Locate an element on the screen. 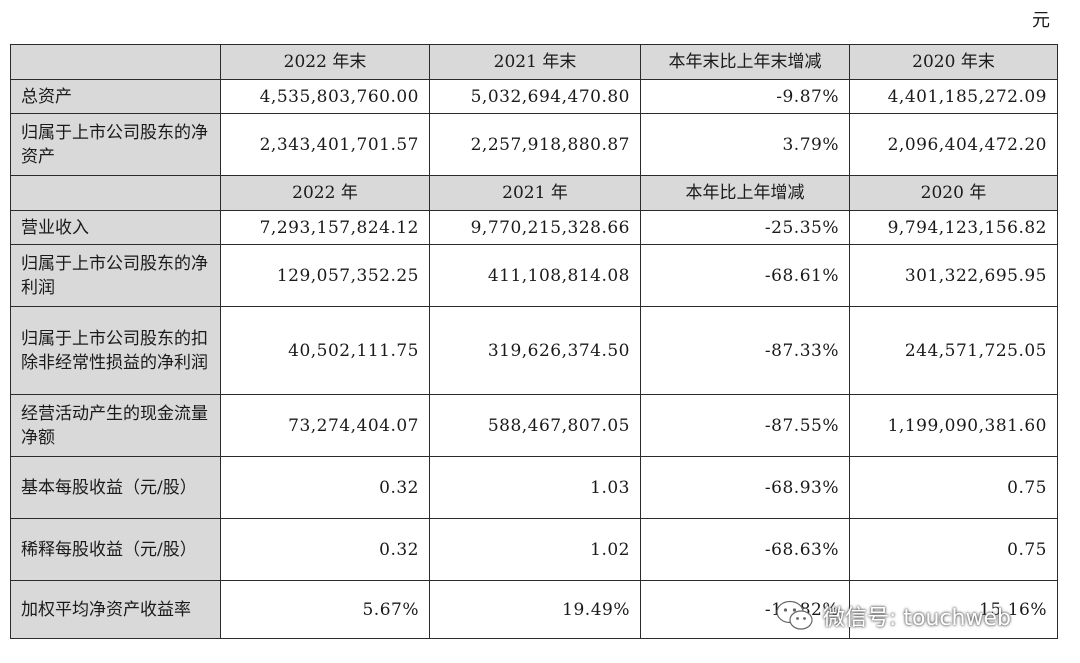 The image size is (1080, 663). value-cell: 73,274,404.07 is located at coordinates (325, 425).